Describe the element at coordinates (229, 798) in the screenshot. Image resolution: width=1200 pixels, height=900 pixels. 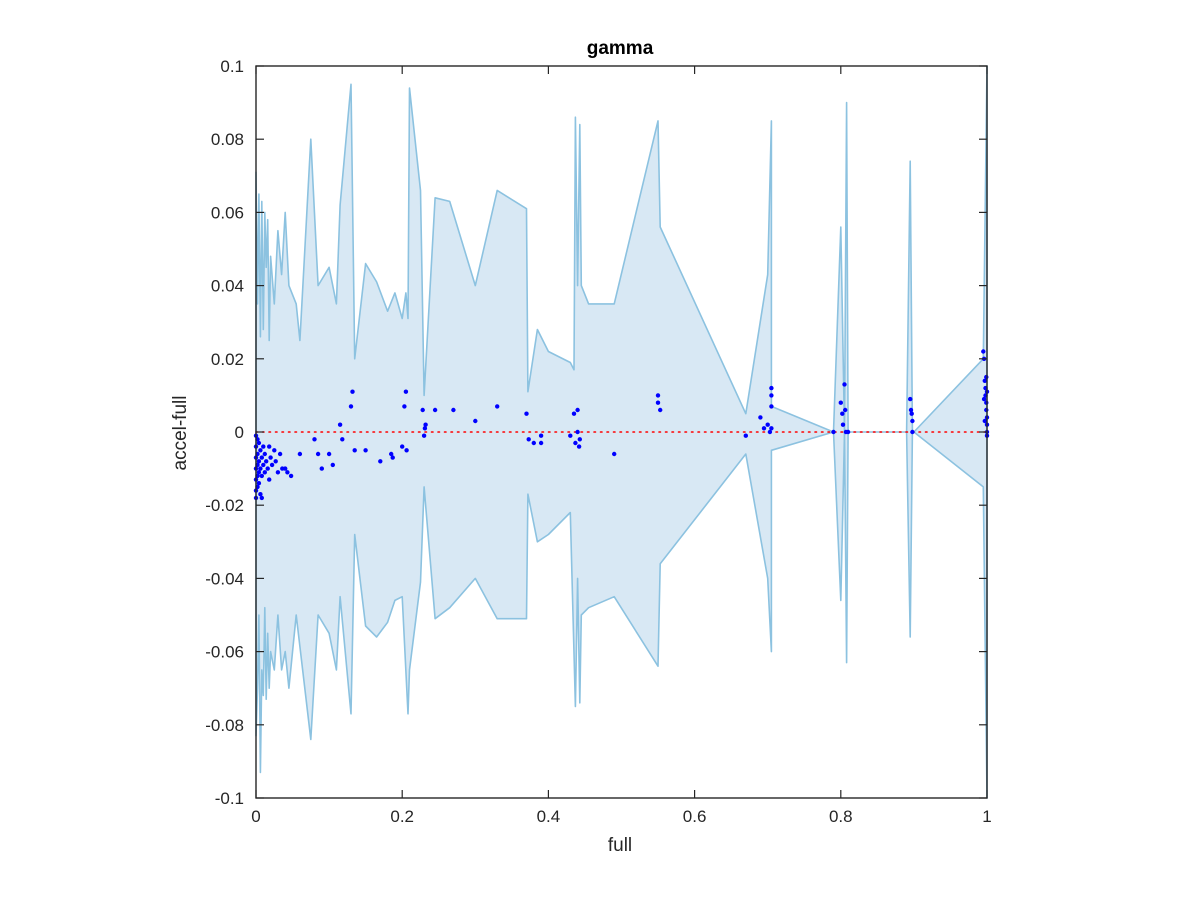
I see `y-tick-label: -0.1` at that location.